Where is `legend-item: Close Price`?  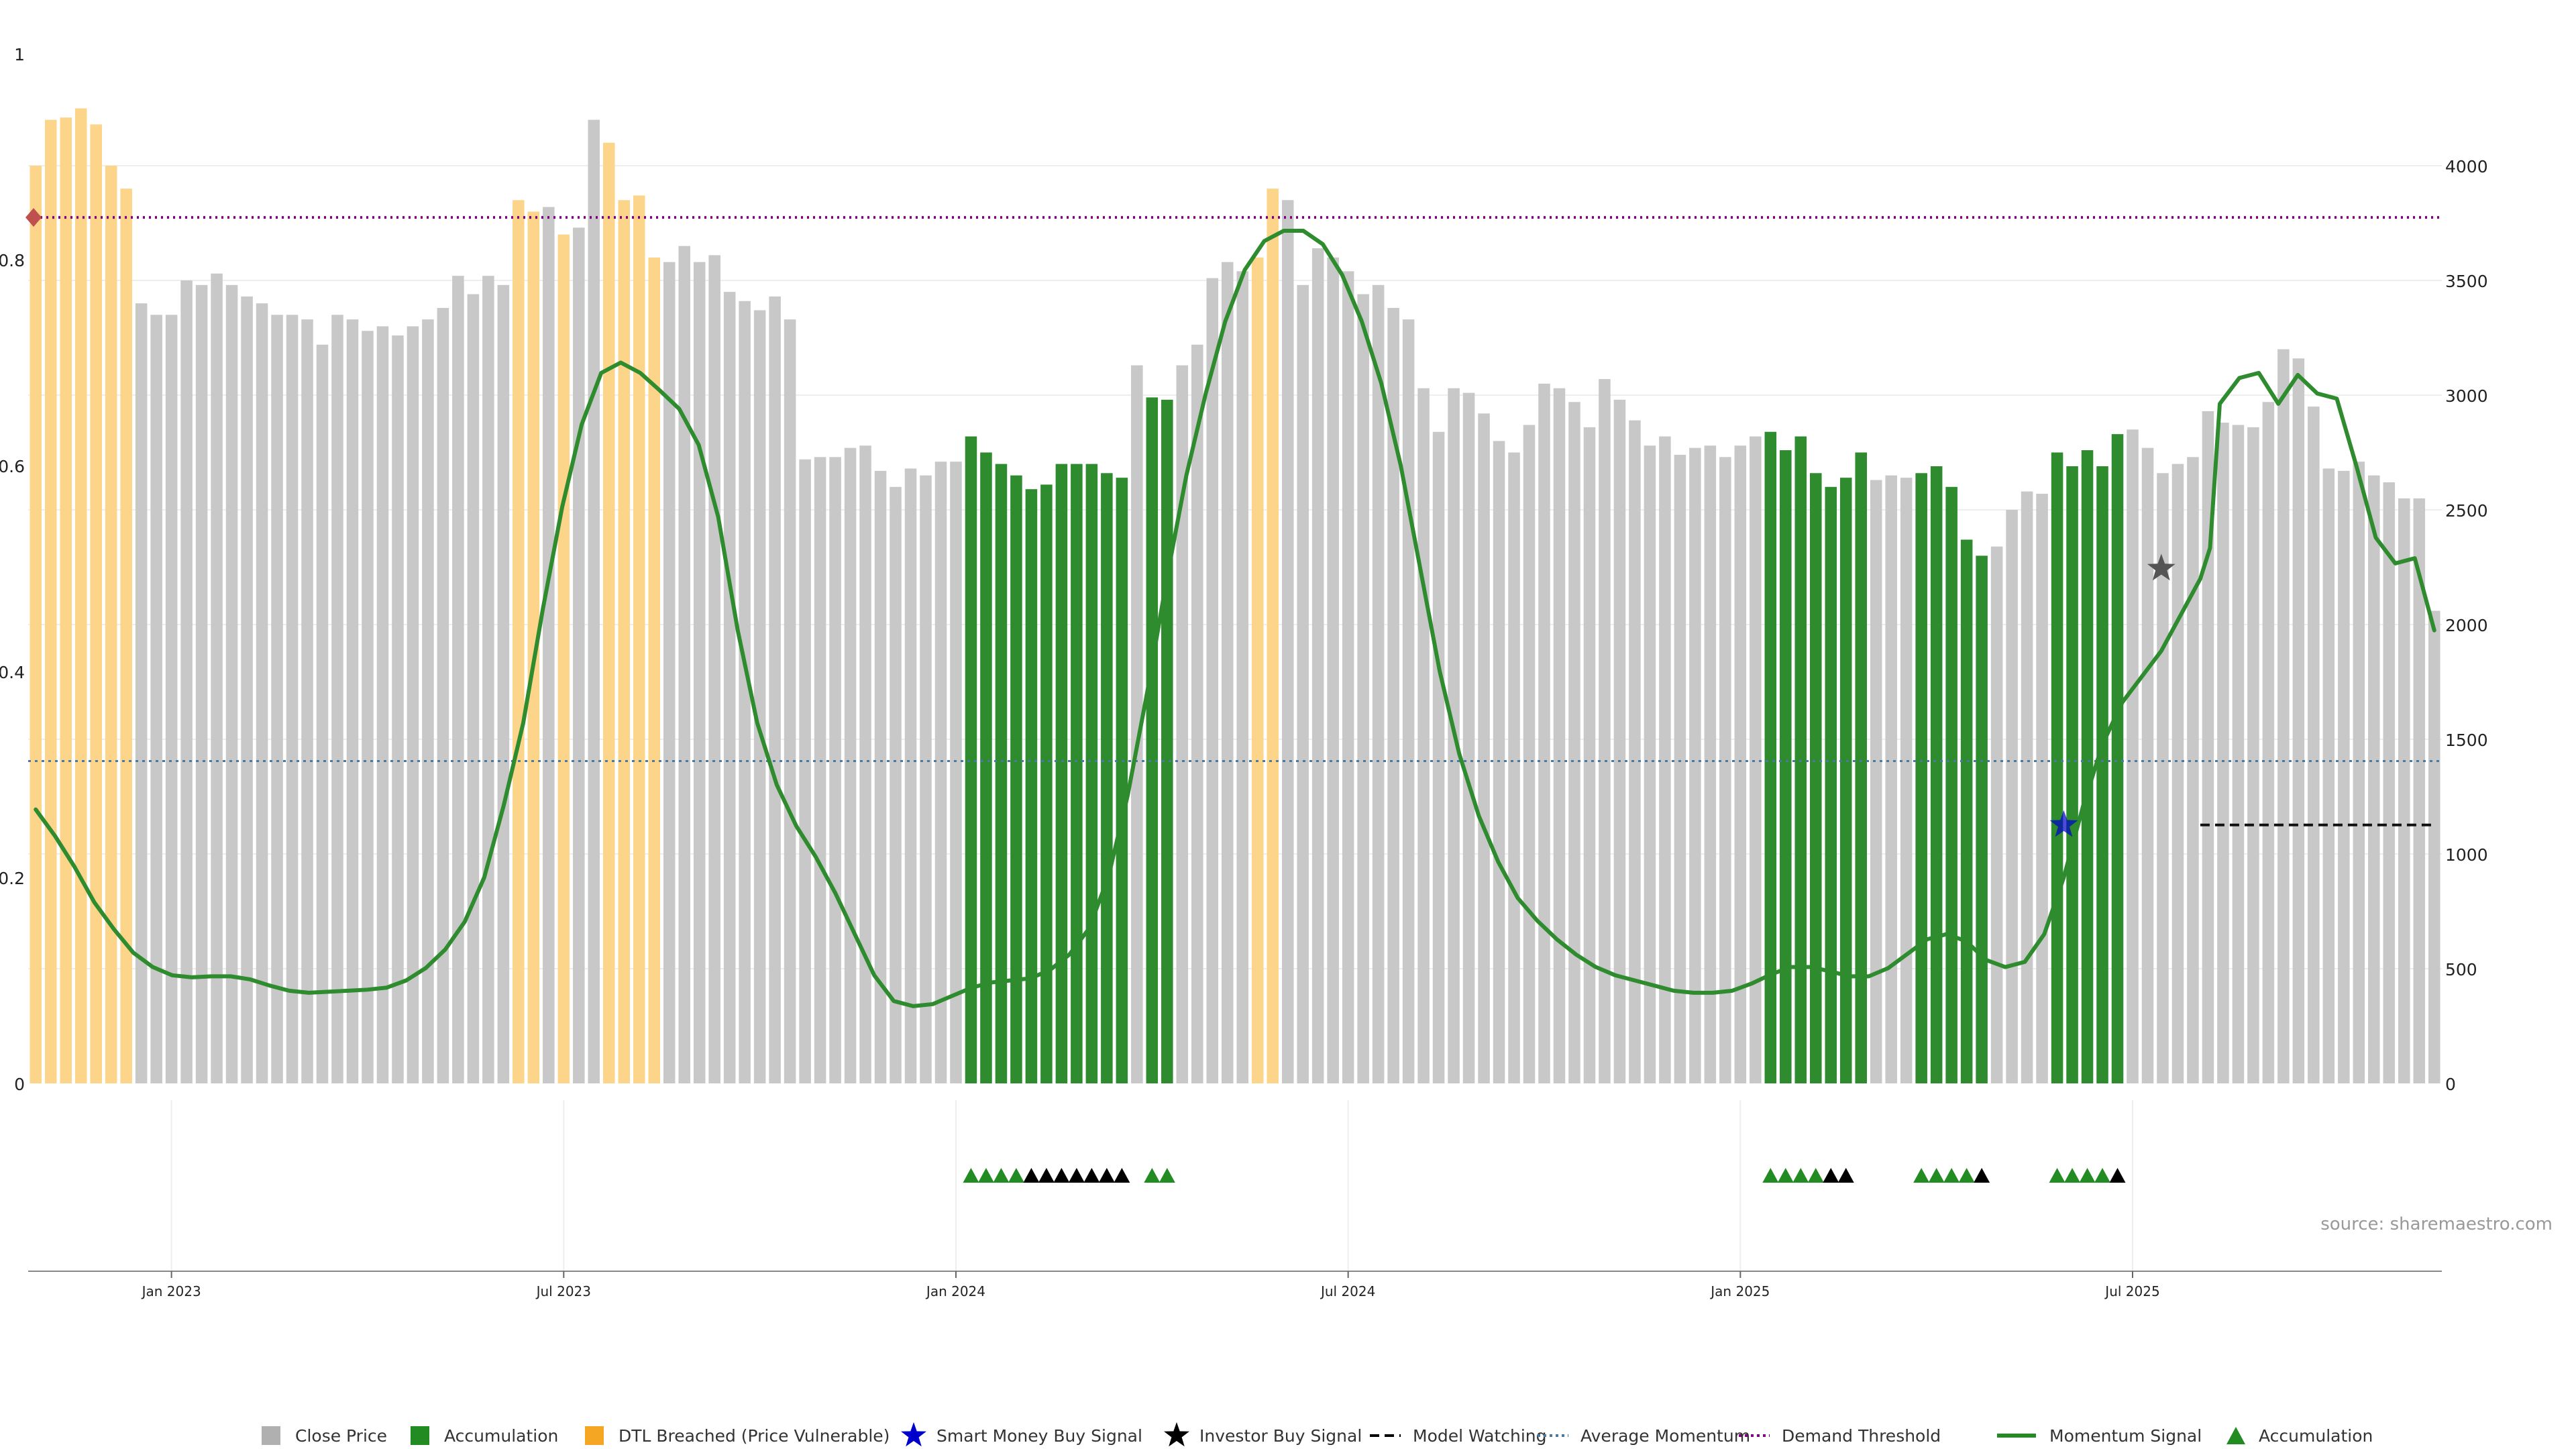
legend-item: Close Price is located at coordinates (324, 1436).